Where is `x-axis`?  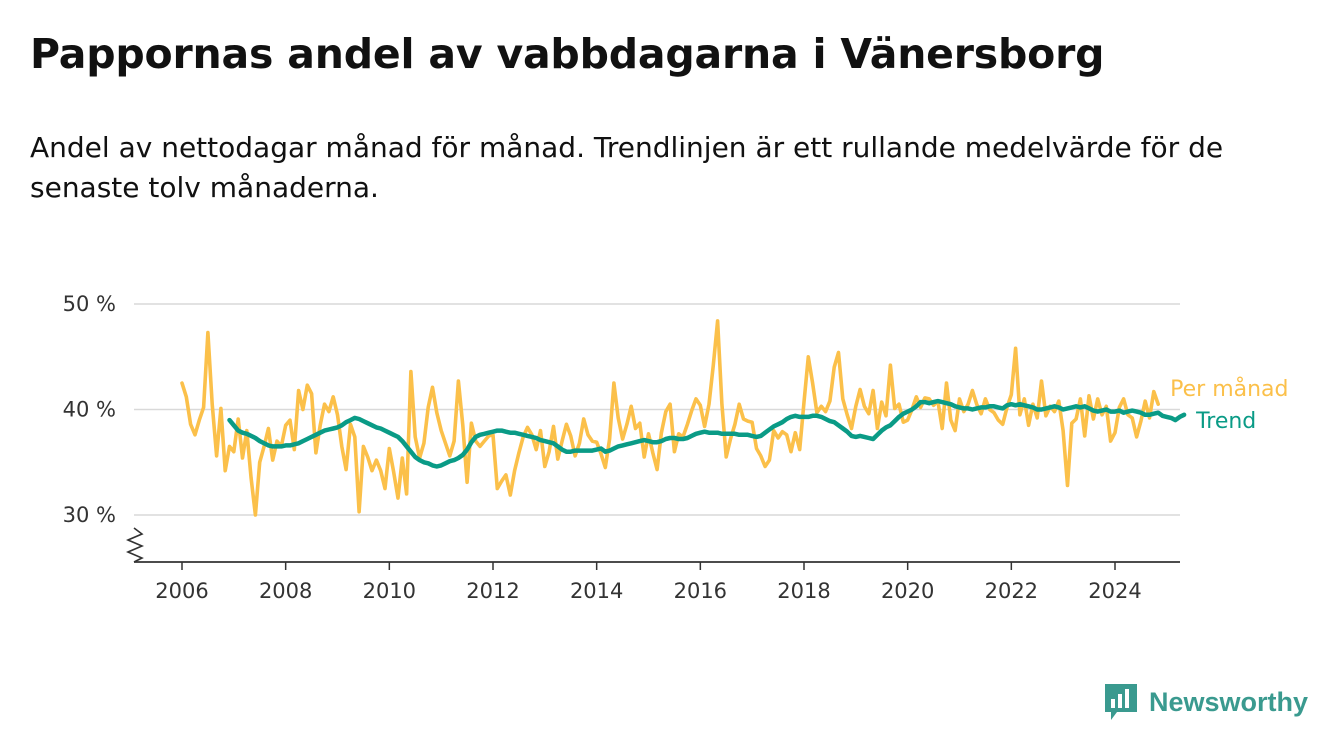 x-axis is located at coordinates (652, 545).